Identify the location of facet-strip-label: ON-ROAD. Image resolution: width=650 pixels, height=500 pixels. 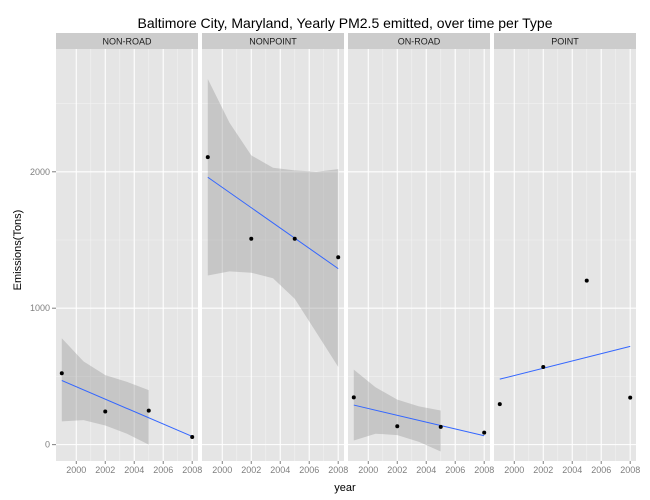
(419, 42).